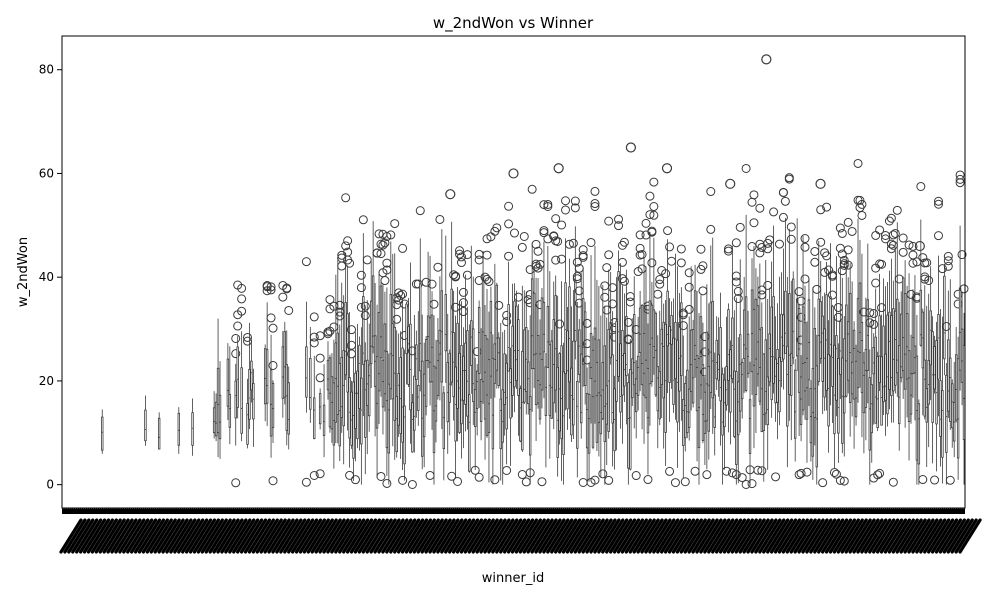 The height and width of the screenshot is (600, 1000). Describe the element at coordinates (46, 70) in the screenshot. I see `y-tick-label: 80` at that location.